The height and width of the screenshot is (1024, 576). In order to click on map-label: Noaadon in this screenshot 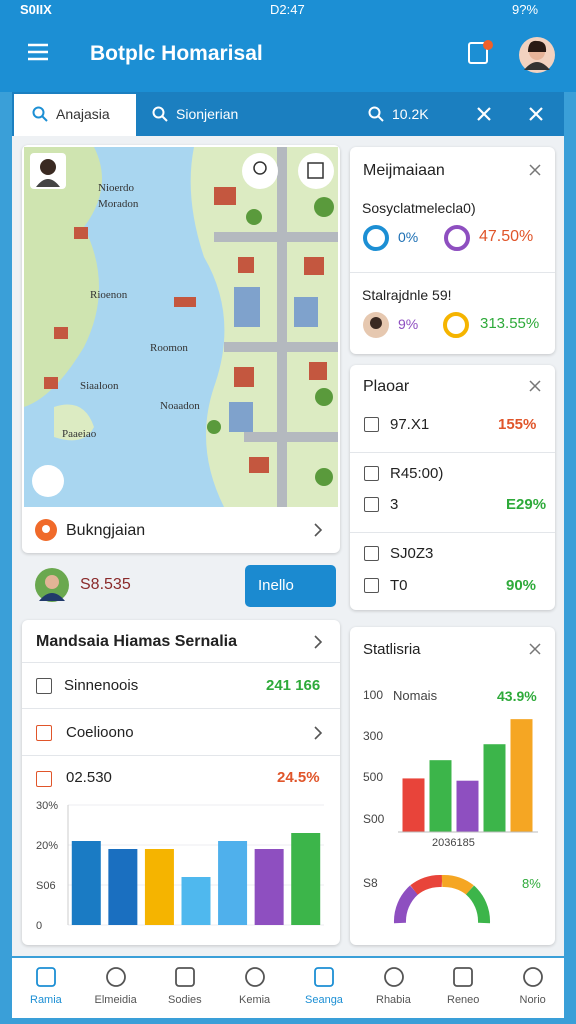, I will do `click(180, 406)`.